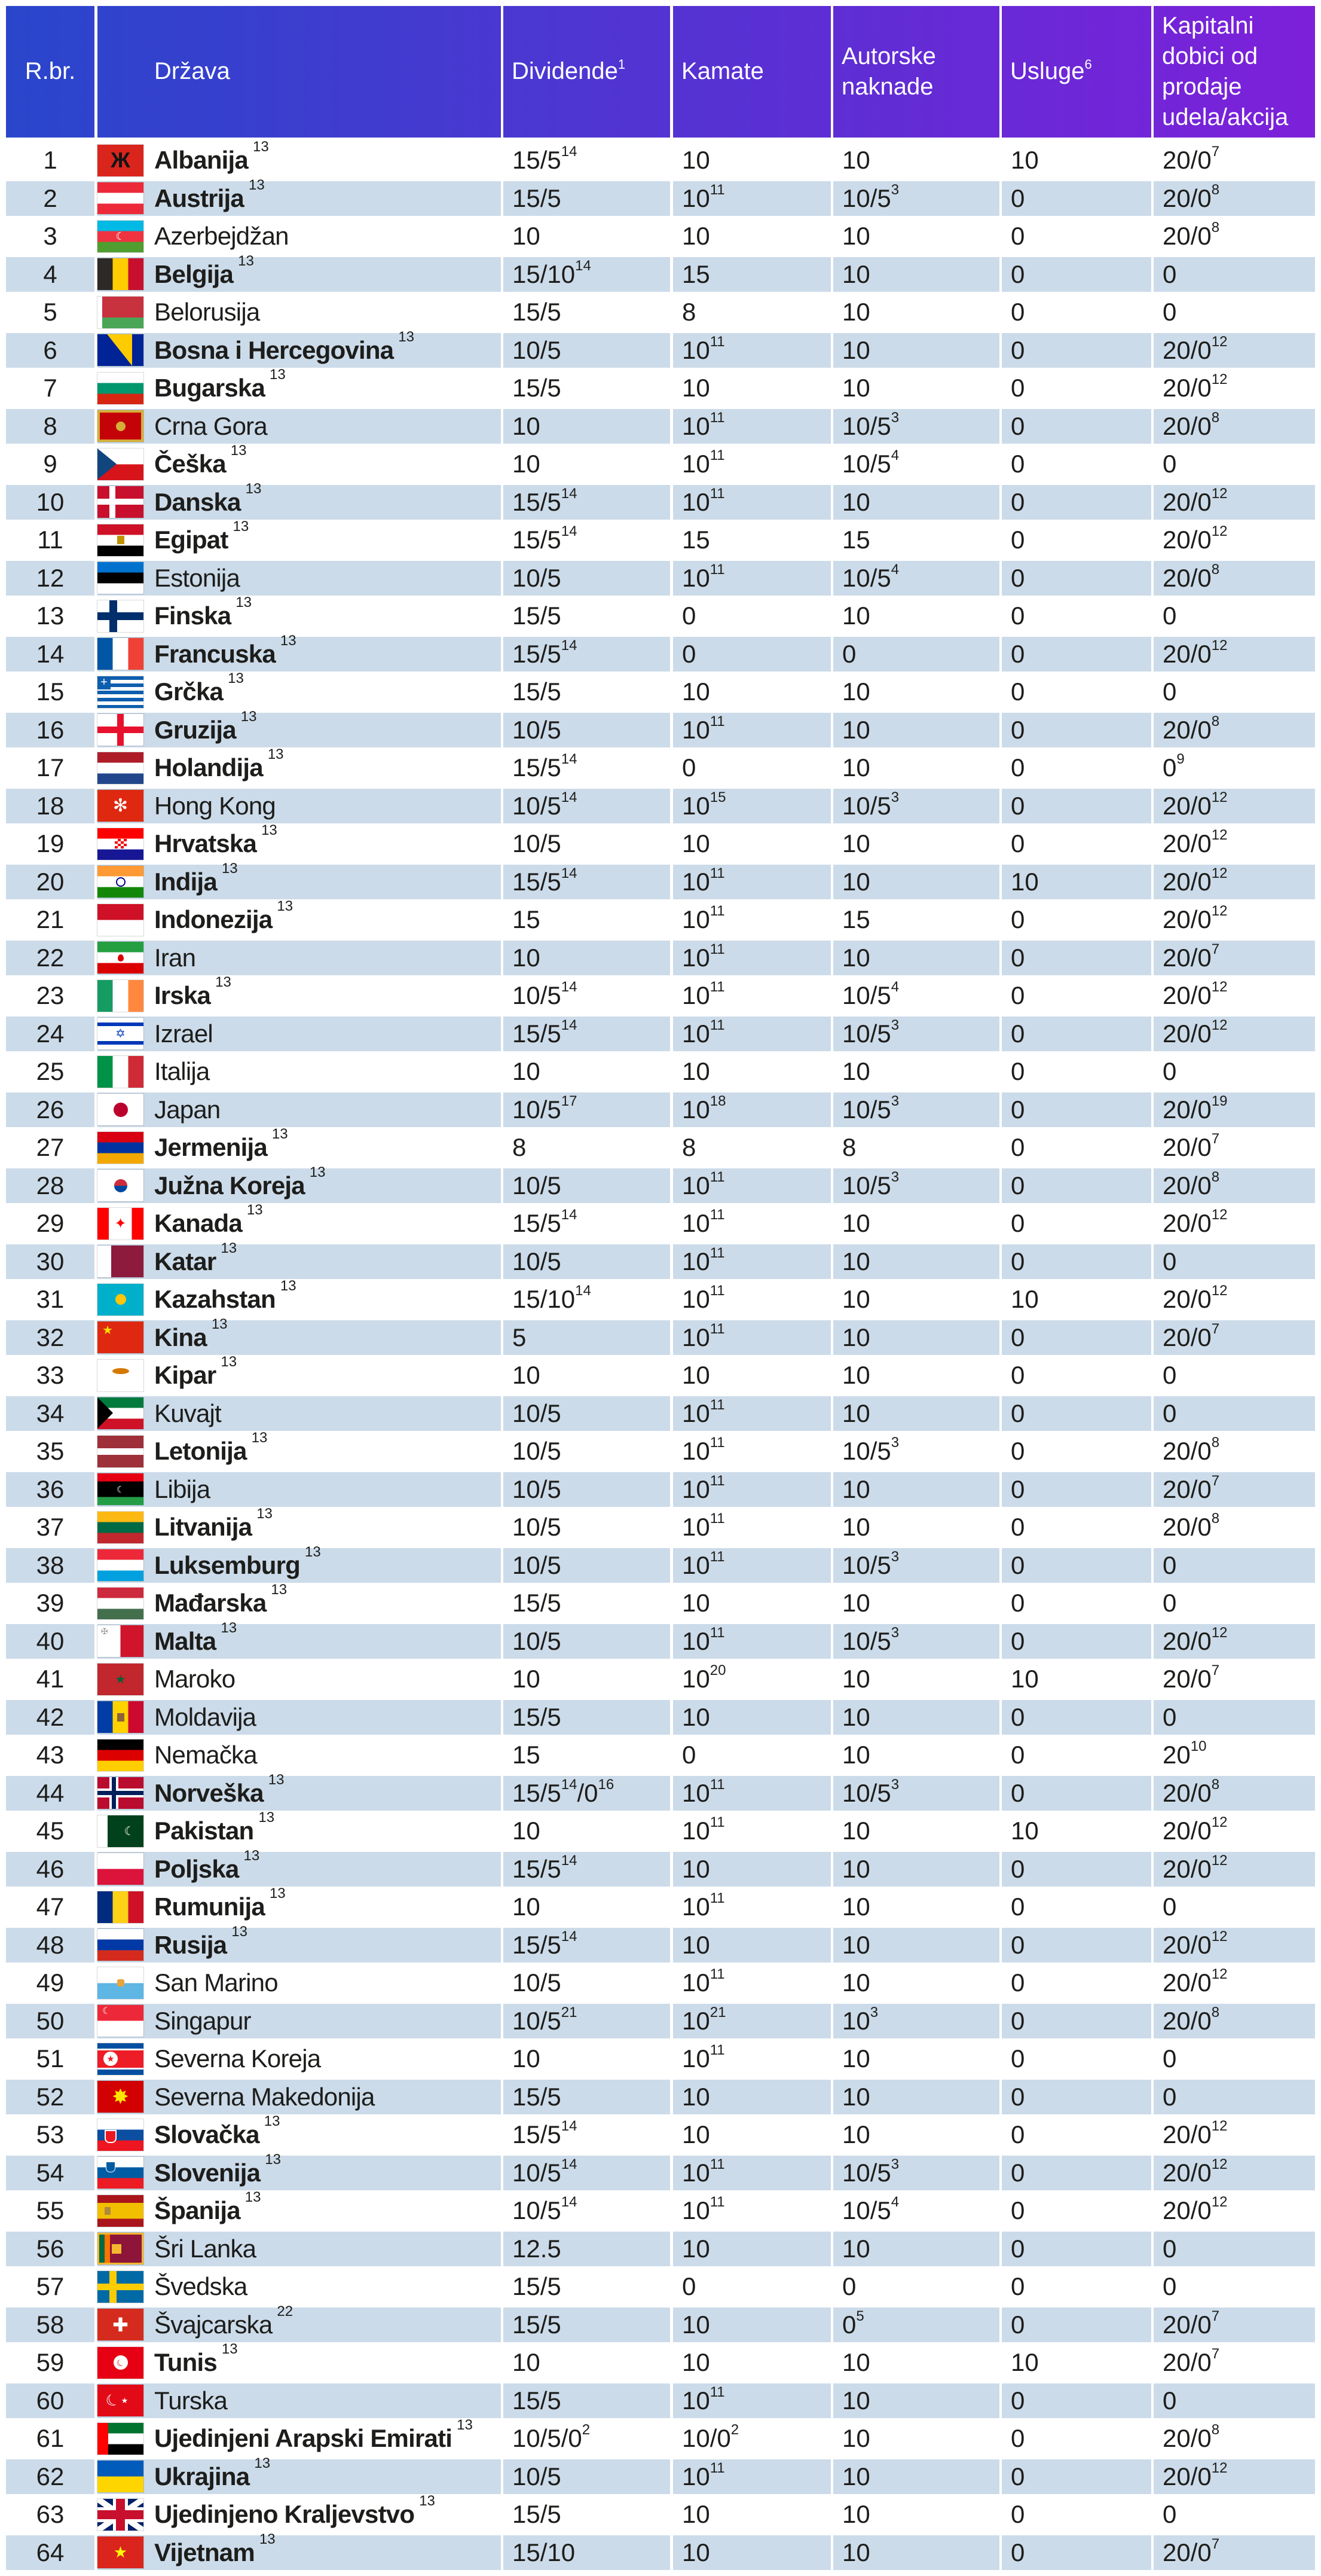 This screenshot has height=2576, width=1321. Describe the element at coordinates (1234, 1109) in the screenshot. I see `kapitalni-dobici-cell: 20/0 19` at that location.